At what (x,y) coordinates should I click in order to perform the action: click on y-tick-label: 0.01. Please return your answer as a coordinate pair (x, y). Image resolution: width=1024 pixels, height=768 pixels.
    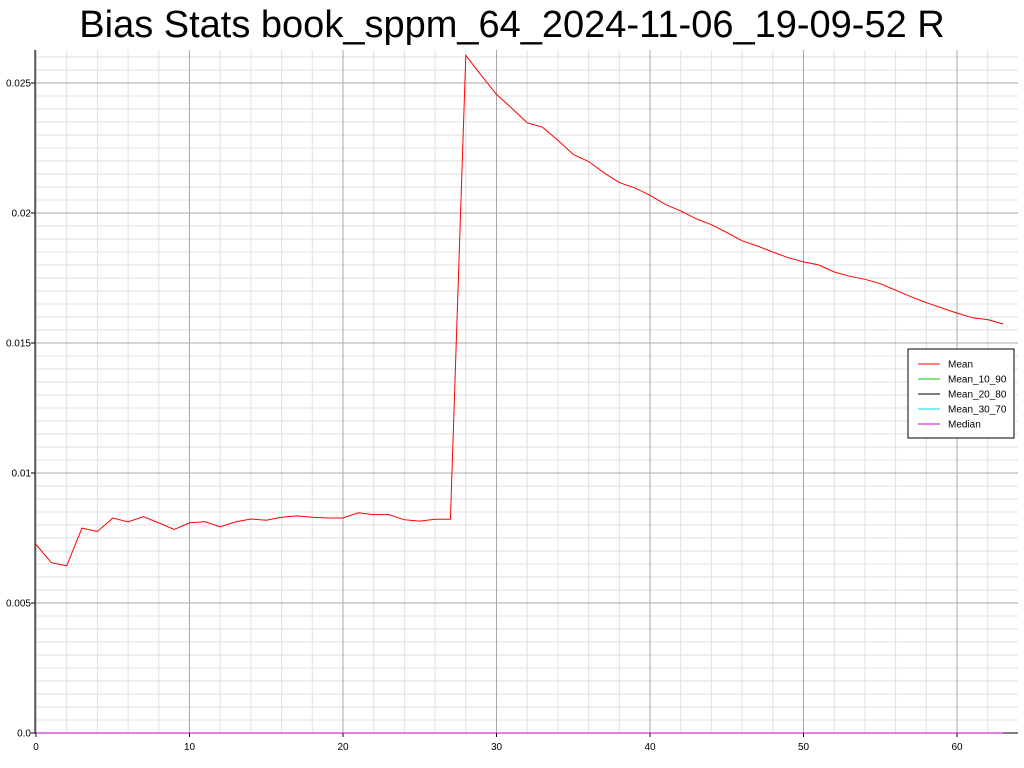
    Looking at the image, I should click on (22, 474).